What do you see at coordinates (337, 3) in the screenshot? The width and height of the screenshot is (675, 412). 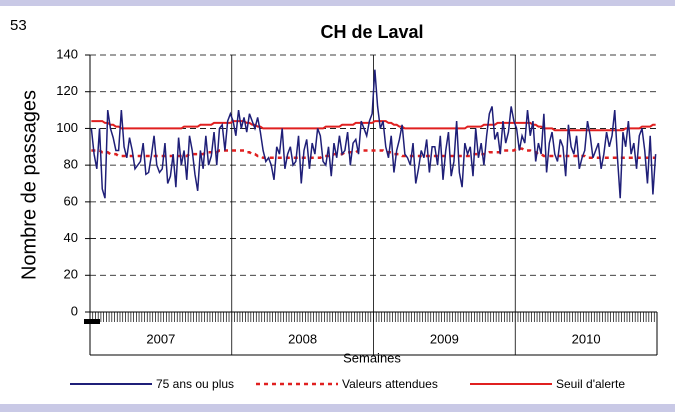 I see `top-band` at bounding box center [337, 3].